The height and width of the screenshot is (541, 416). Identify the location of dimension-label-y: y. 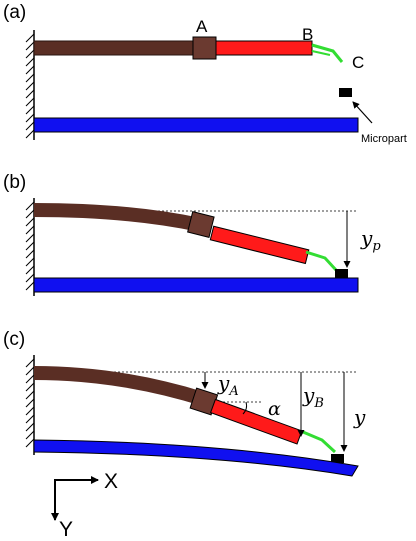
(359, 417).